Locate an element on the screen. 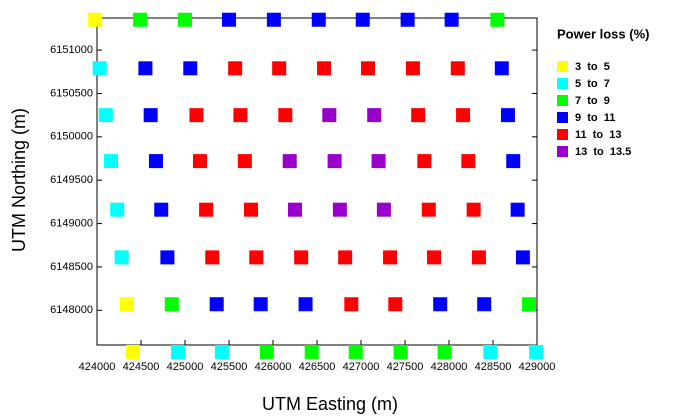 This screenshot has height=416, width=681. x-tick-label: 428000 is located at coordinates (449, 367).